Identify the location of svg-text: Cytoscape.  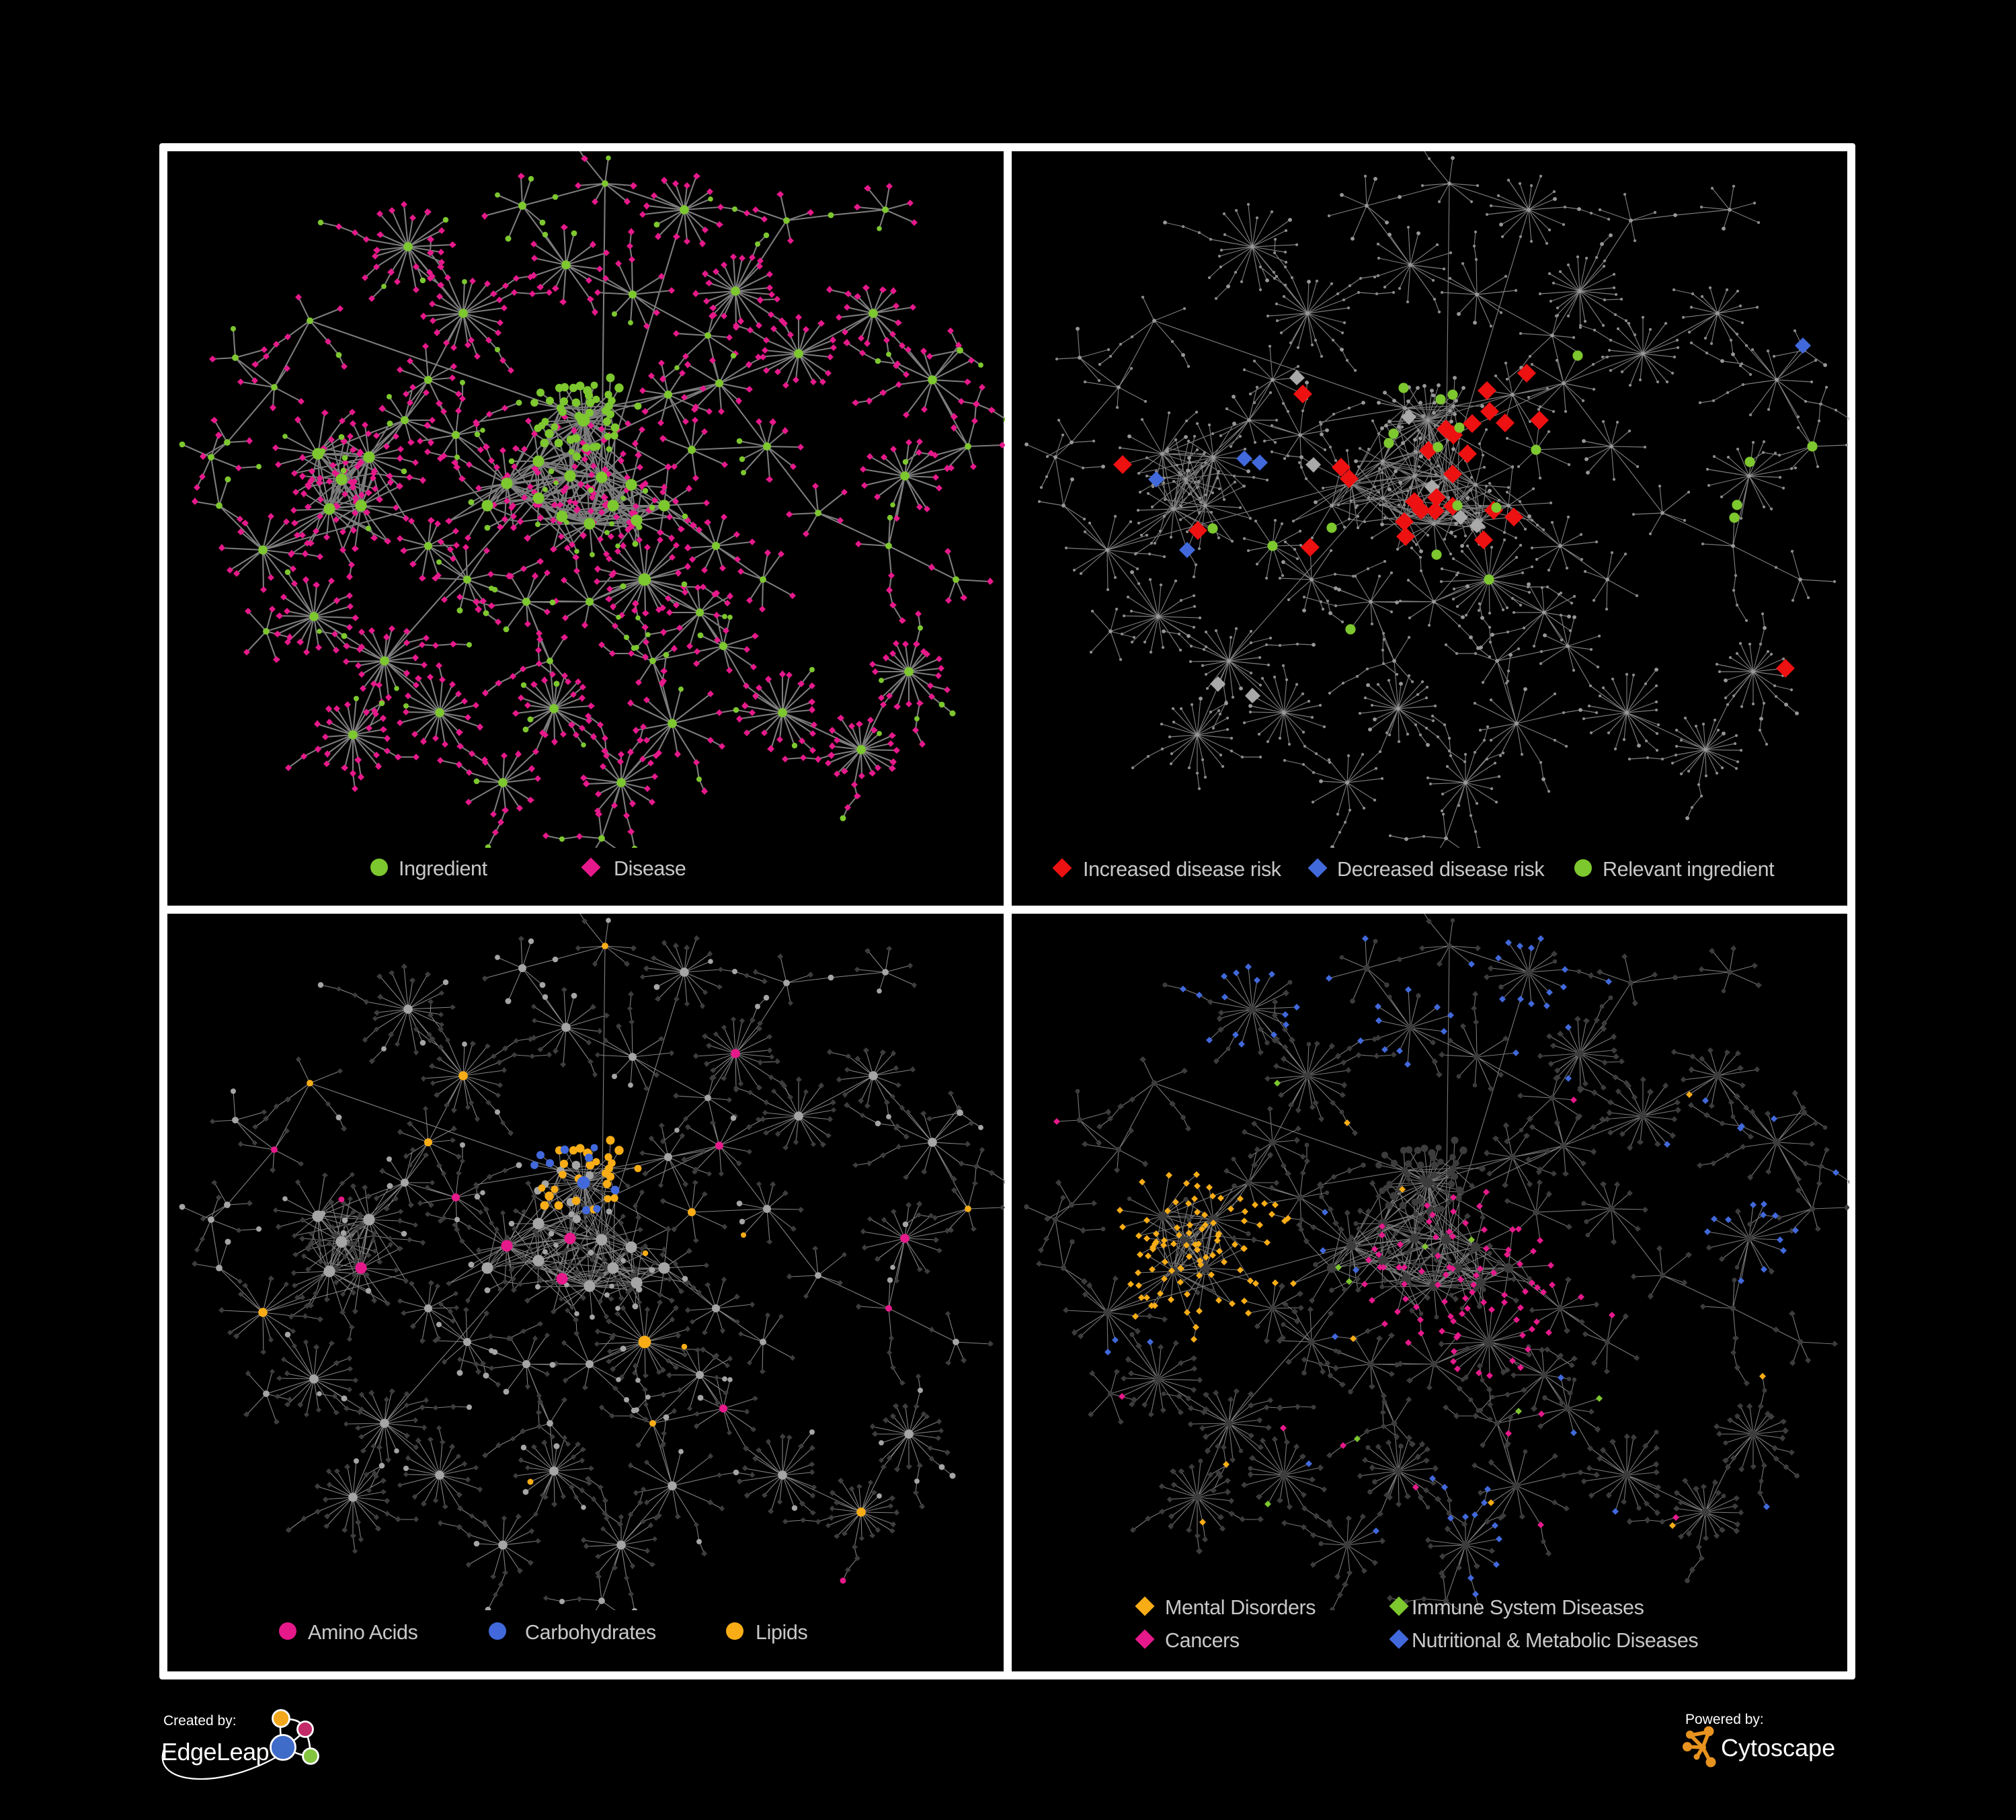
(1778, 1748).